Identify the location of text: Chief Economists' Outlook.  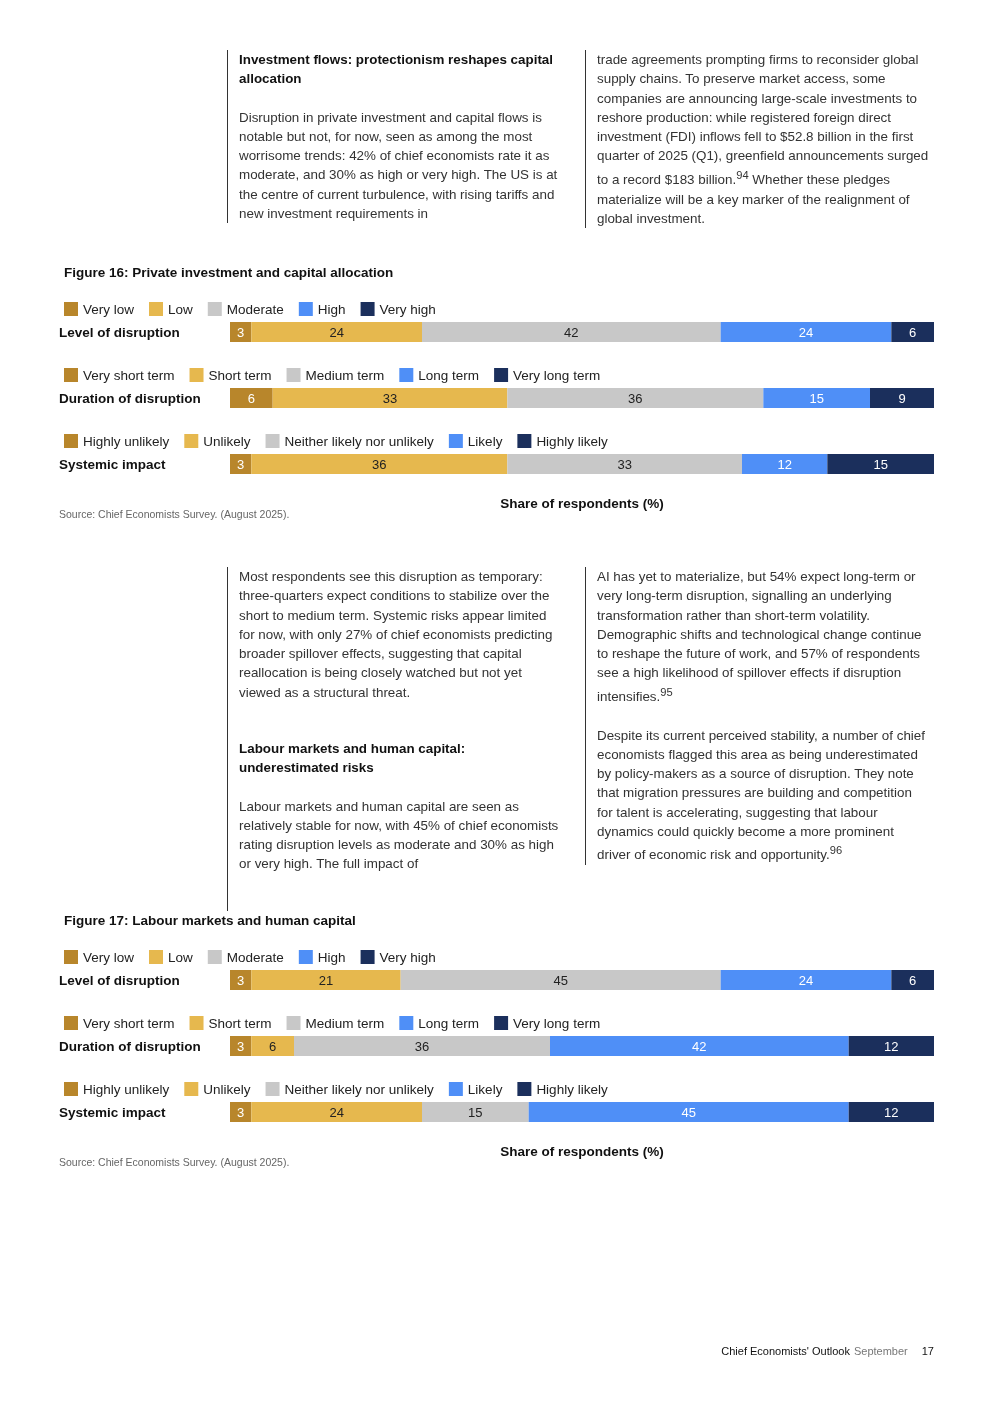
(785, 1351).